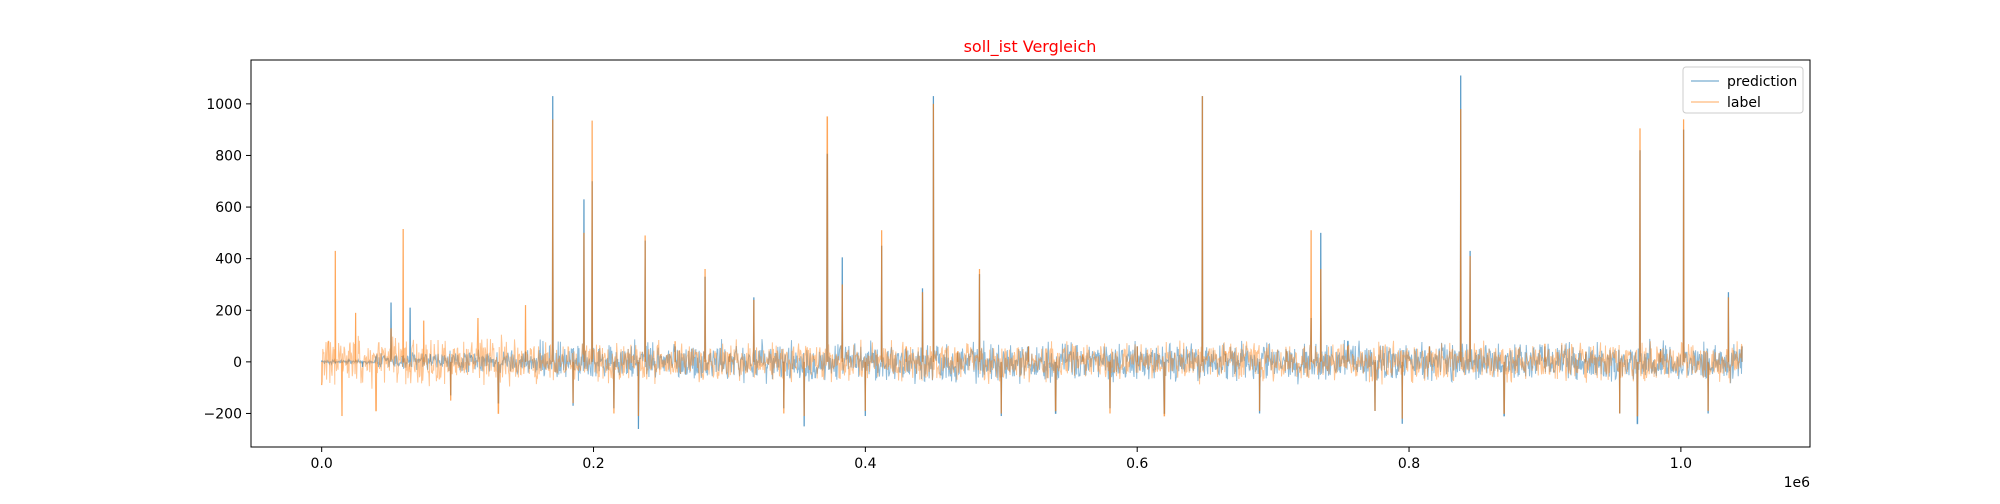 The width and height of the screenshot is (2000, 504). Describe the element at coordinates (322, 464) in the screenshot. I see `x-tick-label: 0.0` at that location.